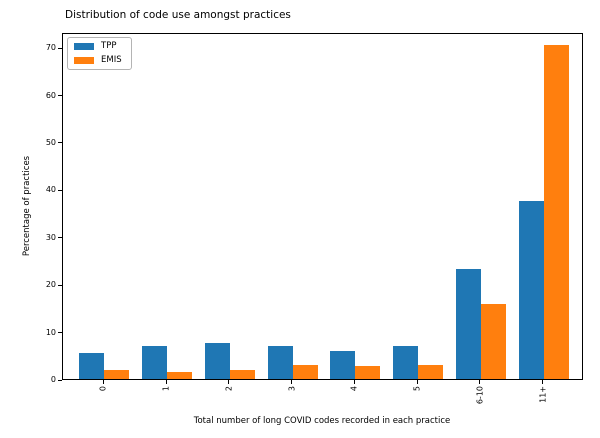 This screenshot has width=600, height=438. Describe the element at coordinates (229, 389) in the screenshot. I see `x-tick-label: 2` at that location.